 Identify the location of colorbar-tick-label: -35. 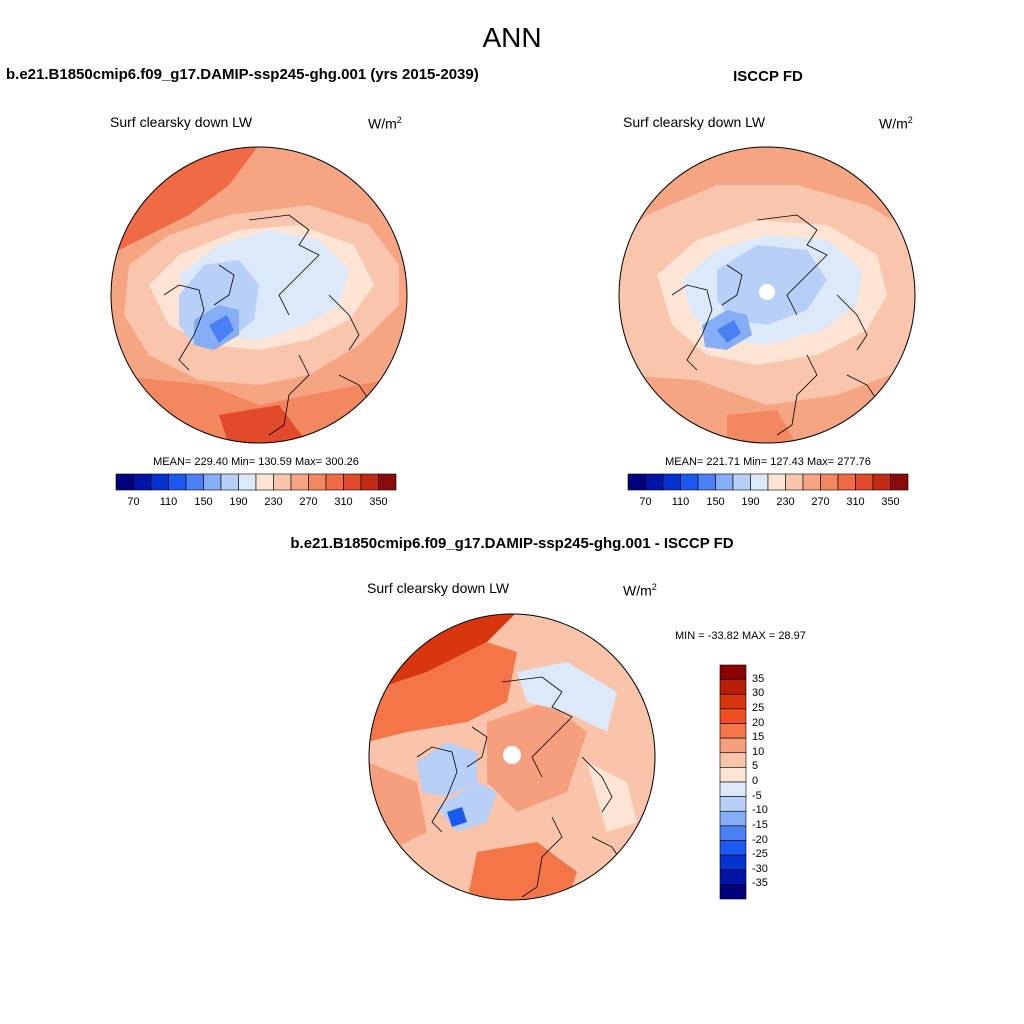
(760, 883).